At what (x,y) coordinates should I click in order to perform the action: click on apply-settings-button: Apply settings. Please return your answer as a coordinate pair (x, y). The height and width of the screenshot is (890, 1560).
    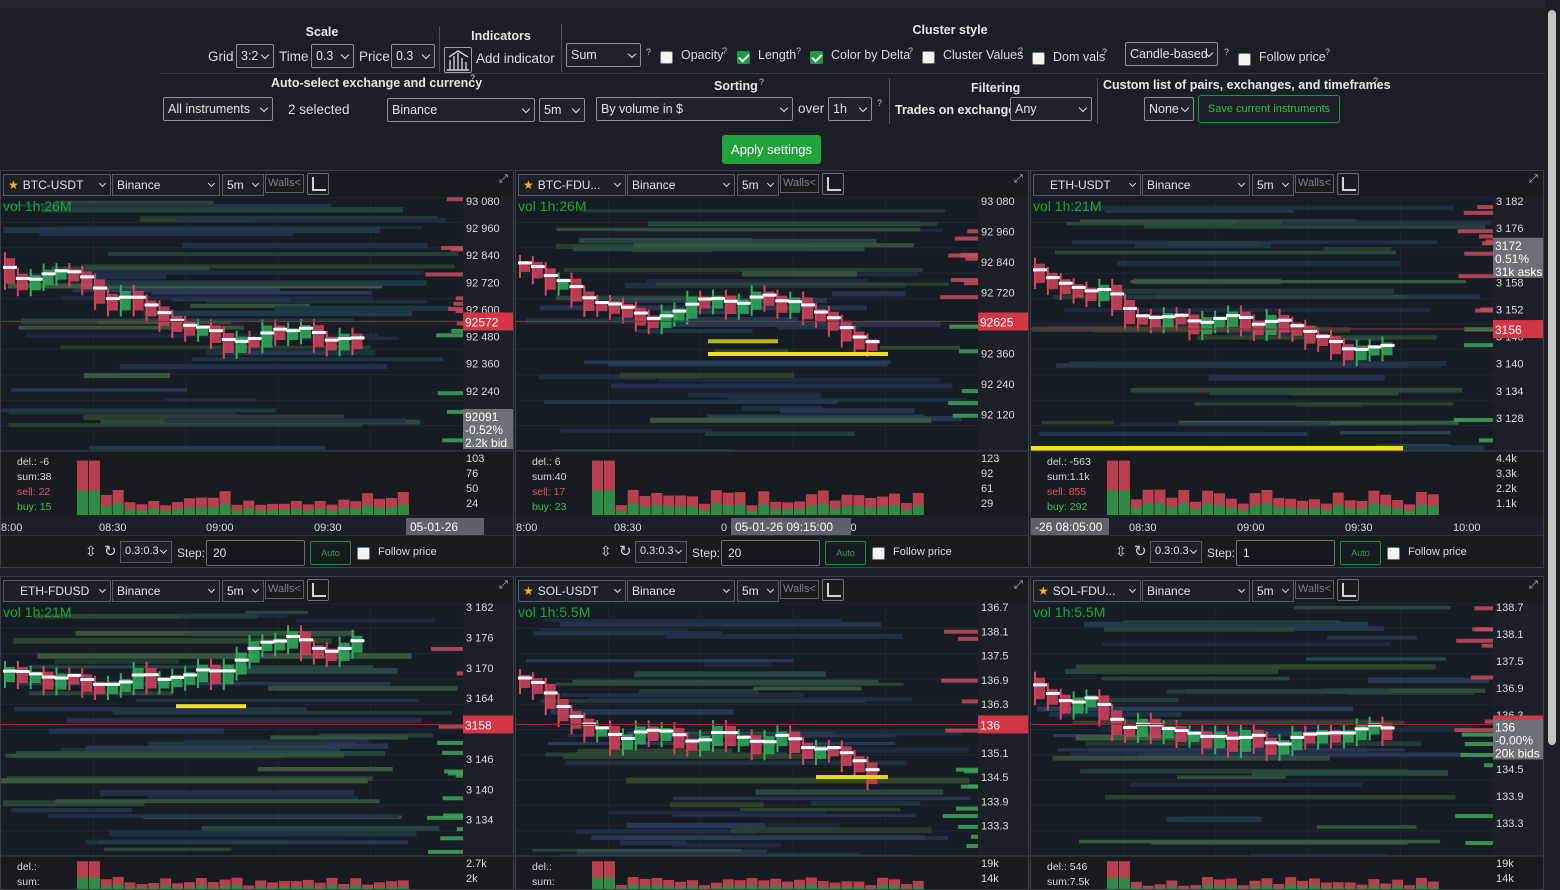
    Looking at the image, I should click on (771, 149).